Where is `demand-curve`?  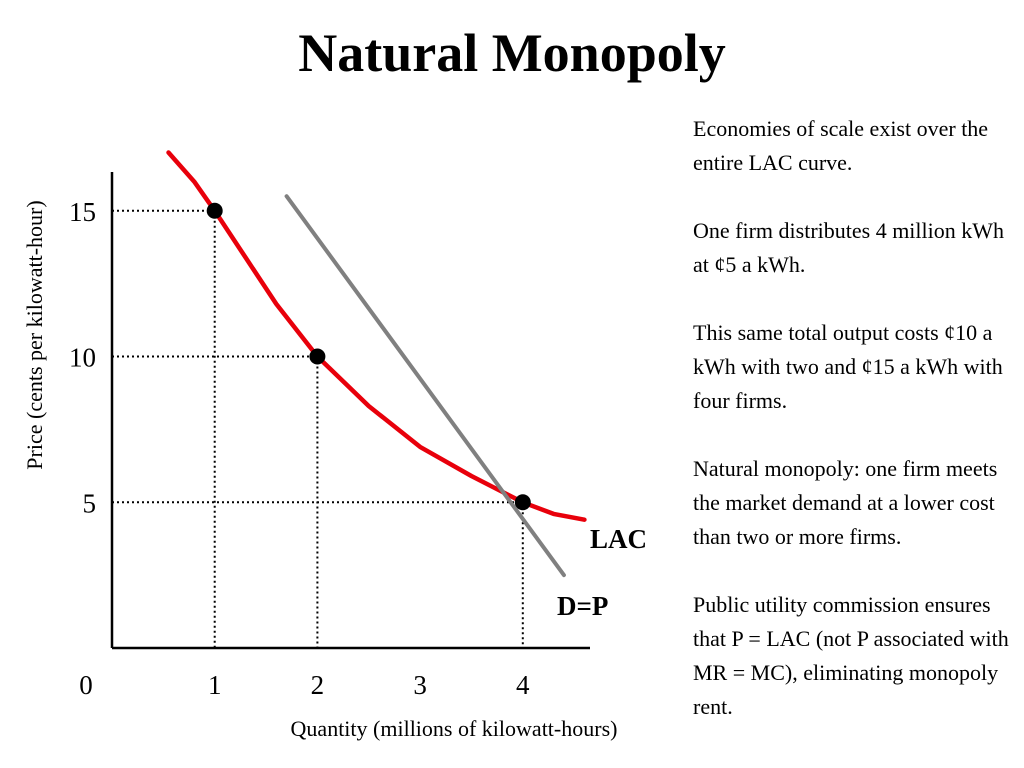 demand-curve is located at coordinates (425, 386).